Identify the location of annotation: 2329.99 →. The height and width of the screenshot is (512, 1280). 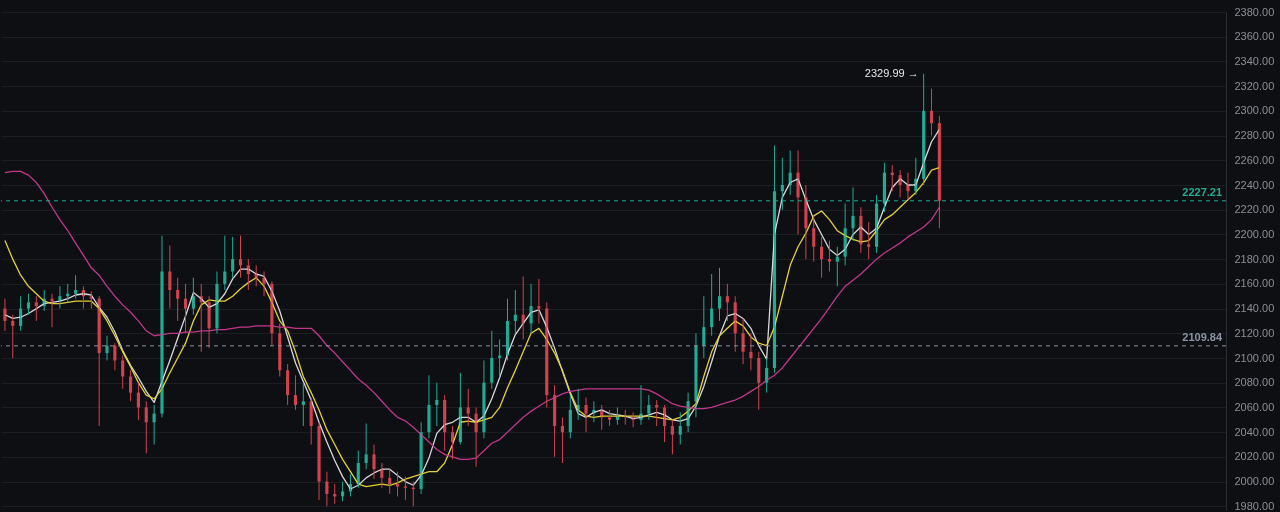
(891, 72).